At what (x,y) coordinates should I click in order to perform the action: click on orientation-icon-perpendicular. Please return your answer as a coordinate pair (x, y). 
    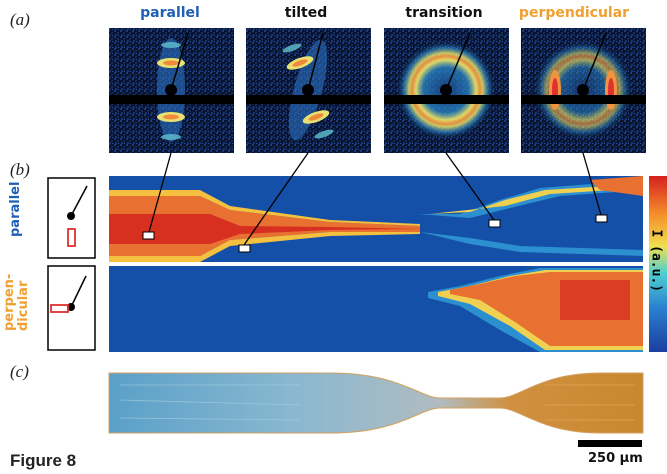
    Looking at the image, I should click on (71, 308).